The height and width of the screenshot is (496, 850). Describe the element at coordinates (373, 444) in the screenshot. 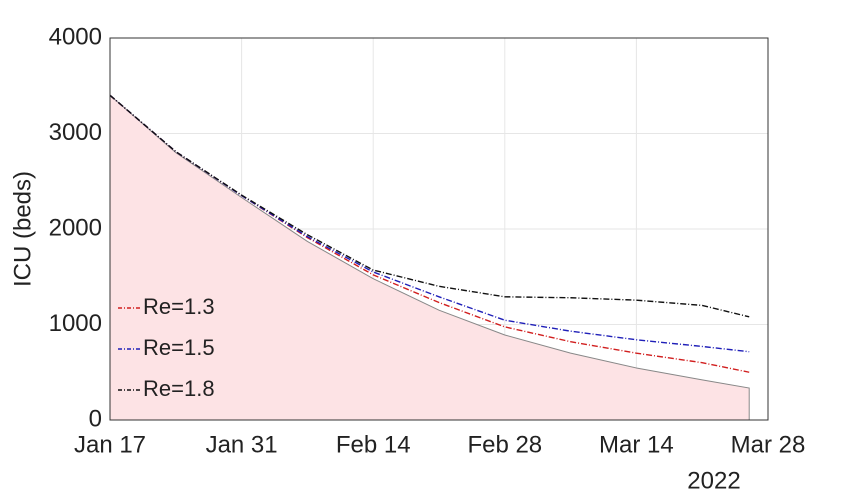

I see `x-tick-label: Feb 14` at that location.